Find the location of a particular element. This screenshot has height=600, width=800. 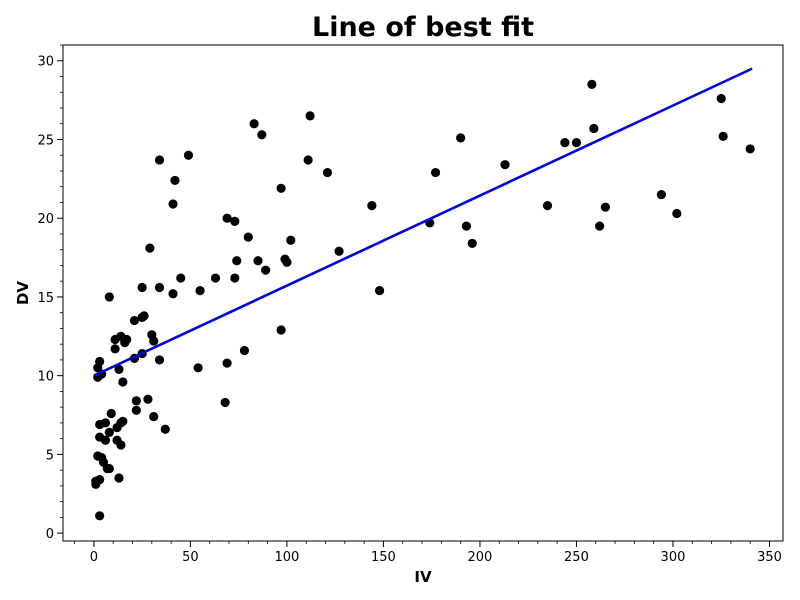

x-tick-label: 200 is located at coordinates (480, 557).